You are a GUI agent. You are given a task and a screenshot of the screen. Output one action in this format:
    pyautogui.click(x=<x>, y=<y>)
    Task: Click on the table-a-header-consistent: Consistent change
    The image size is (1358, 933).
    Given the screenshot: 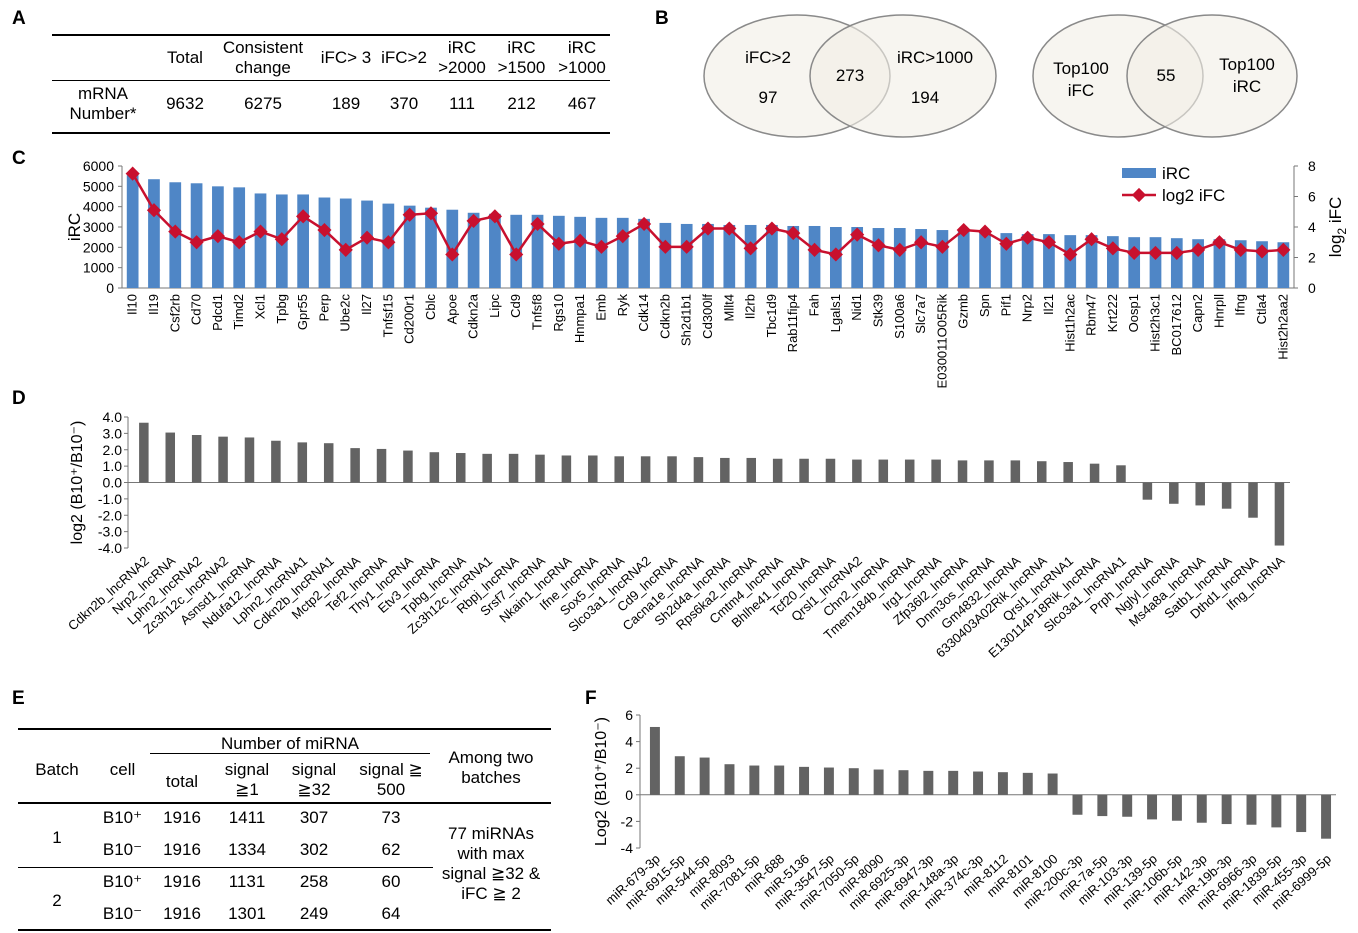 What is the action you would take?
    pyautogui.click(x=263, y=57)
    